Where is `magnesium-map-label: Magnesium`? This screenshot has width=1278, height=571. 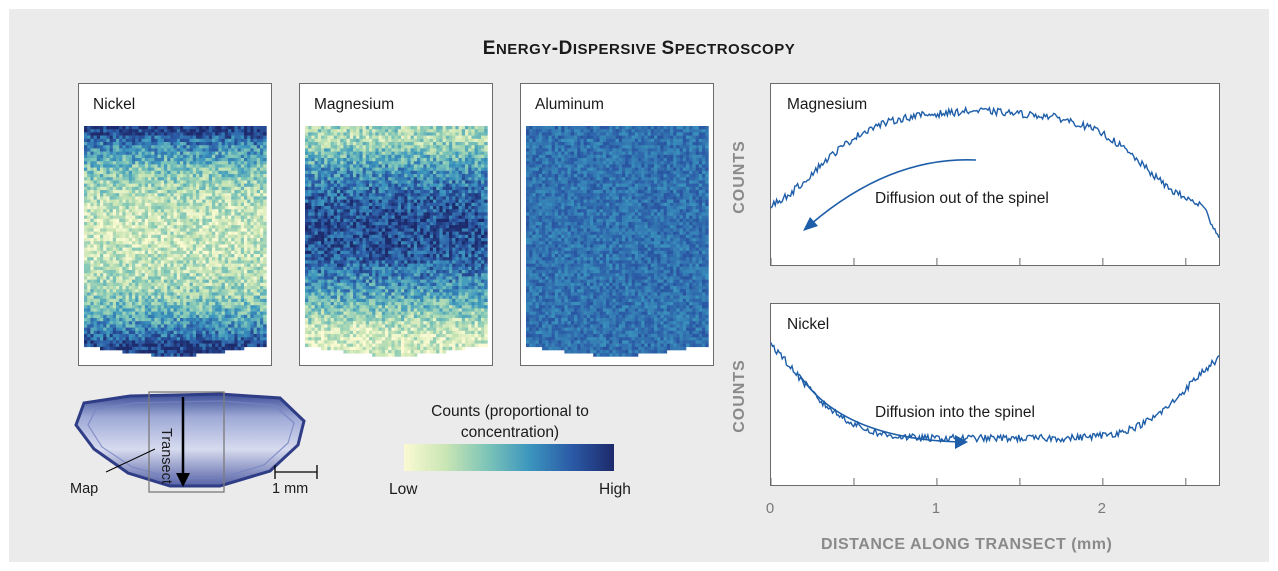 magnesium-map-label: Magnesium is located at coordinates (354, 104).